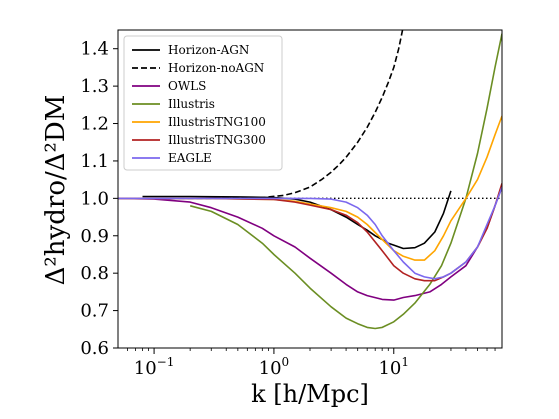  I want to click on y-tick-label: 0.9, so click(94, 236).